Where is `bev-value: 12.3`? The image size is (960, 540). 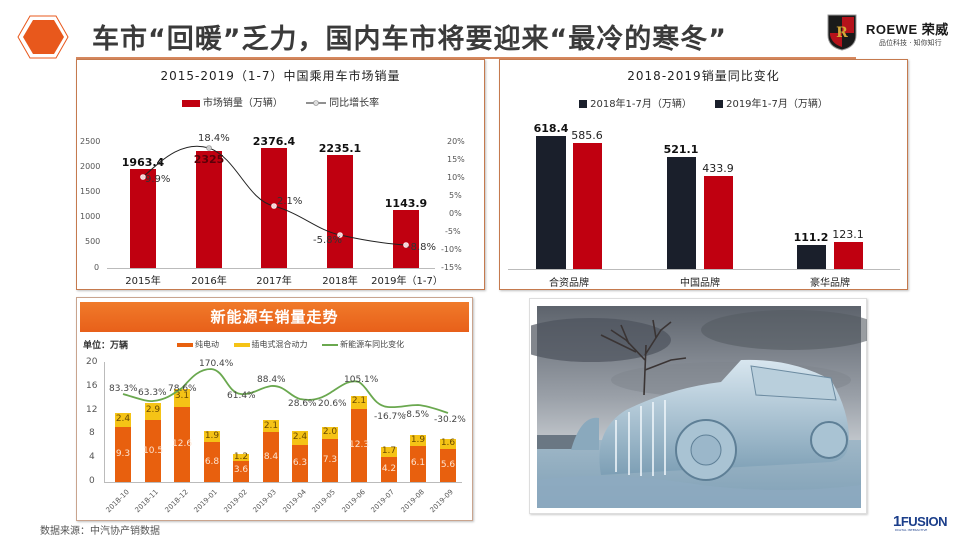
bev-value: 12.3 is located at coordinates (359, 445).